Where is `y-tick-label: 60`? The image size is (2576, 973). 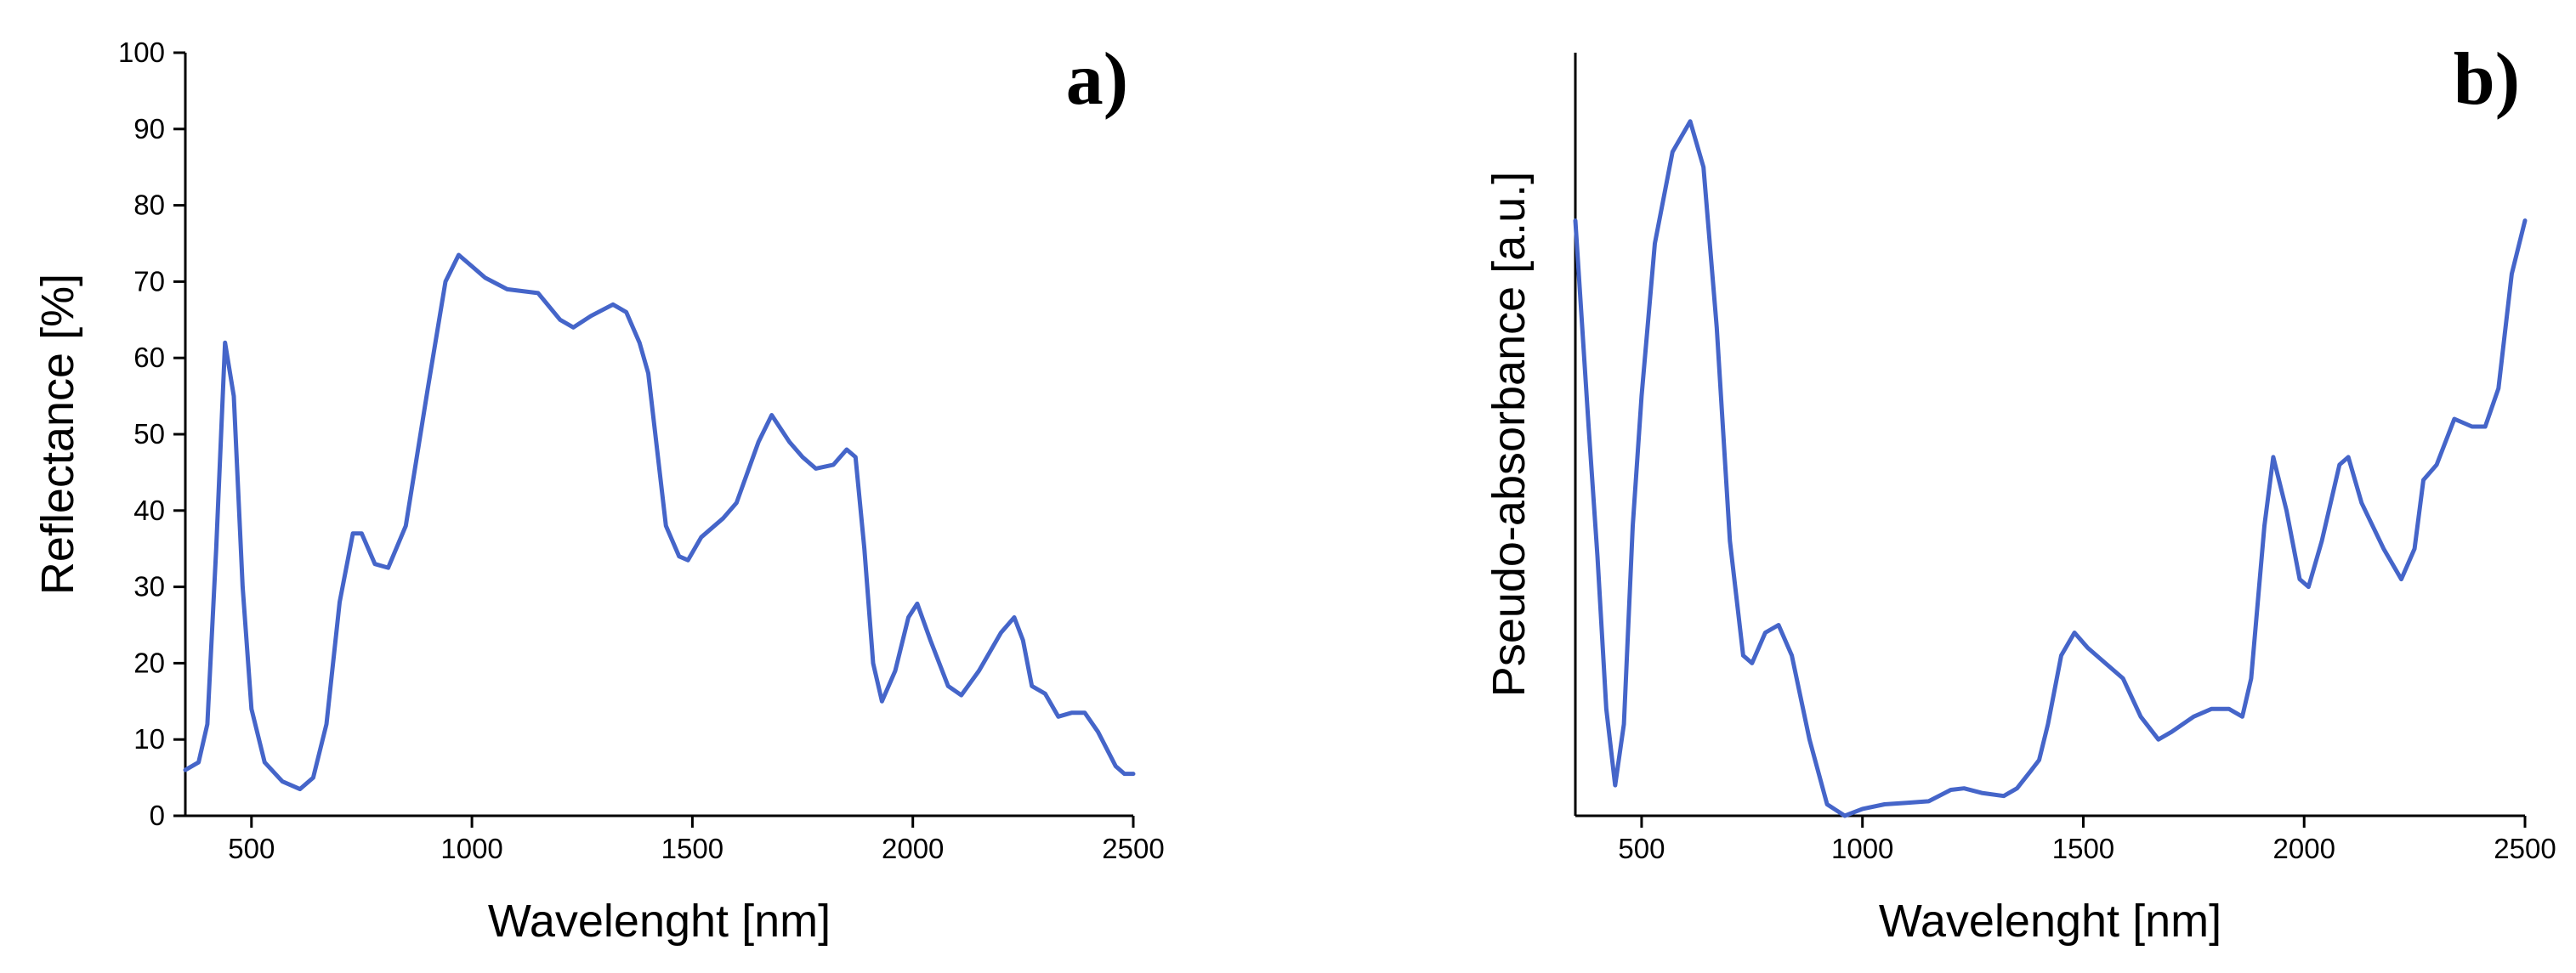
y-tick-label: 60 is located at coordinates (149, 357).